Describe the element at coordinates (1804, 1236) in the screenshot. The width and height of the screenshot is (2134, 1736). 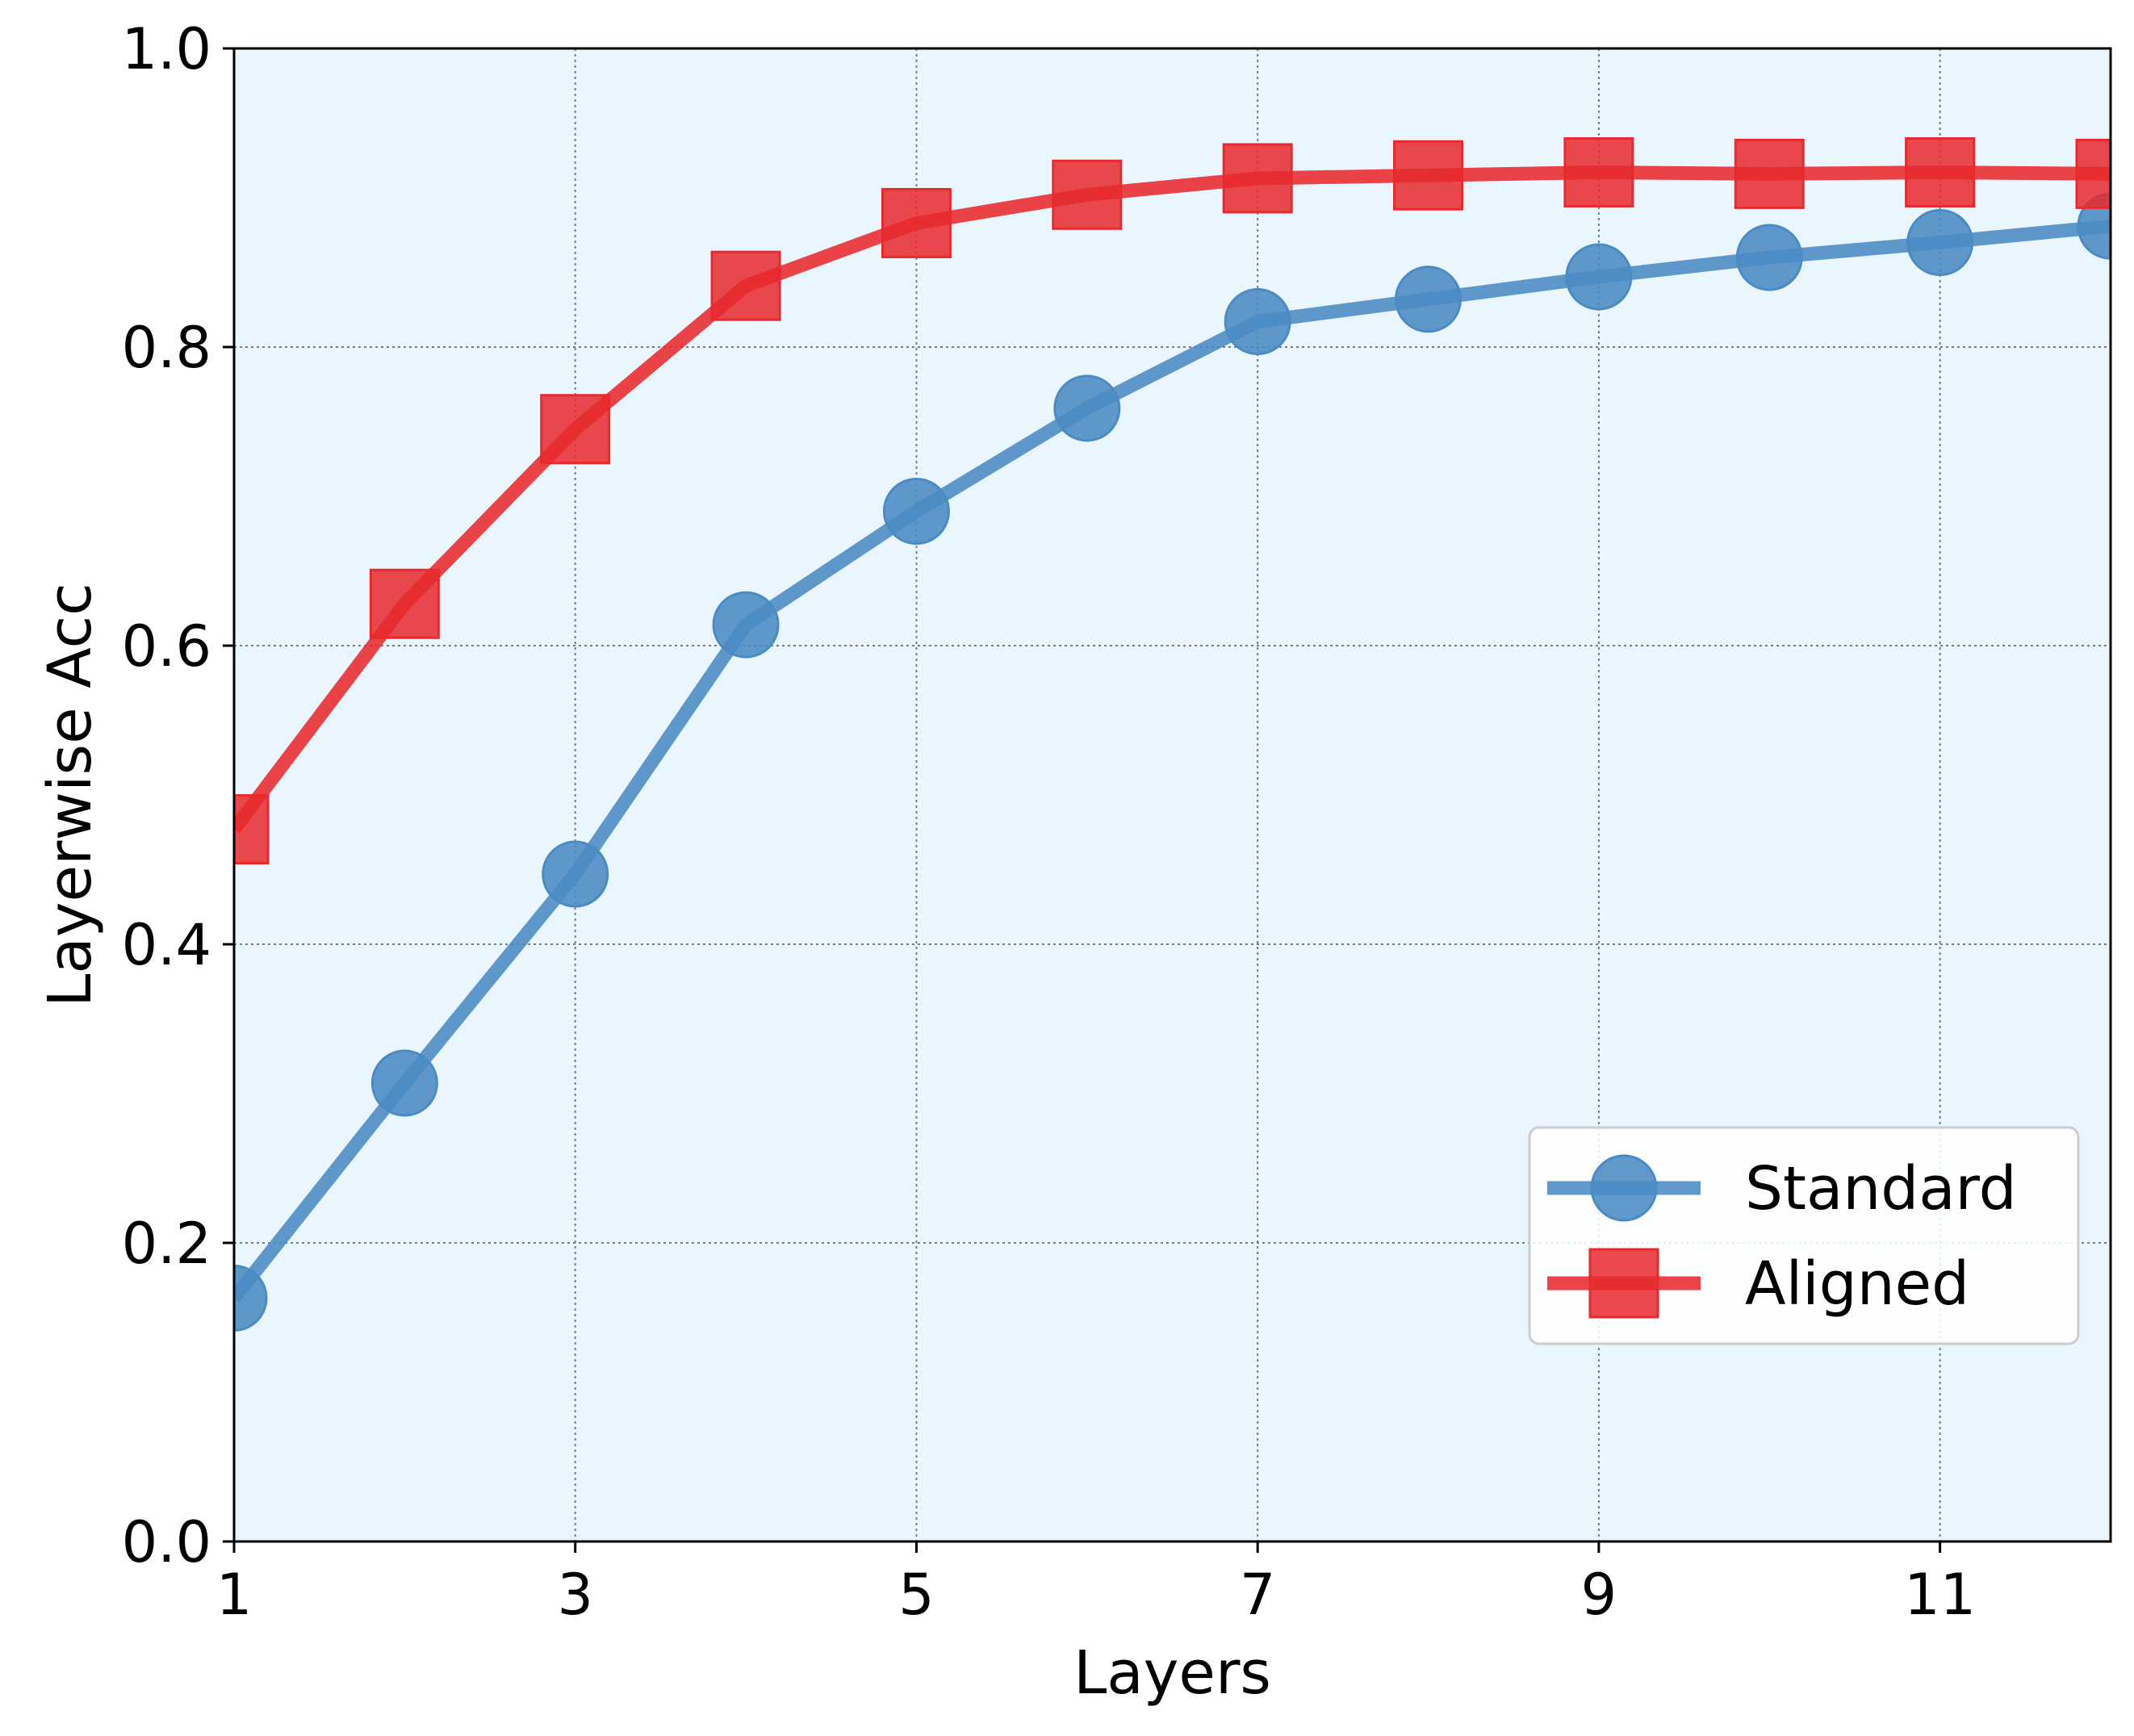
I see `legend: Standard Aligned` at that location.